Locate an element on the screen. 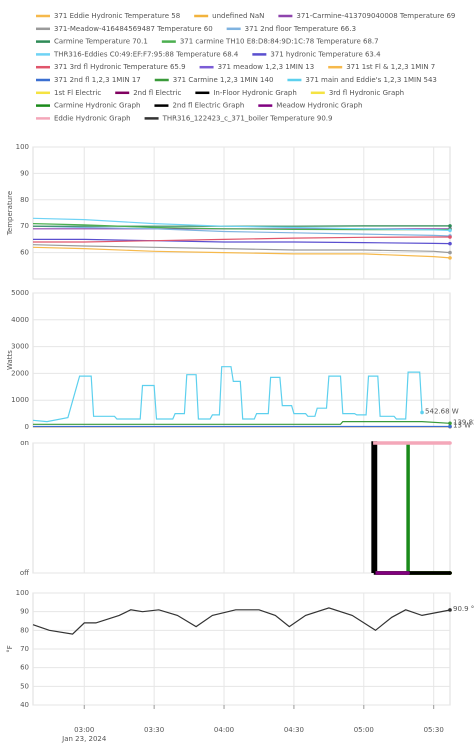  legend-label: Carmine Temperature 70.1 is located at coordinates (101, 42).